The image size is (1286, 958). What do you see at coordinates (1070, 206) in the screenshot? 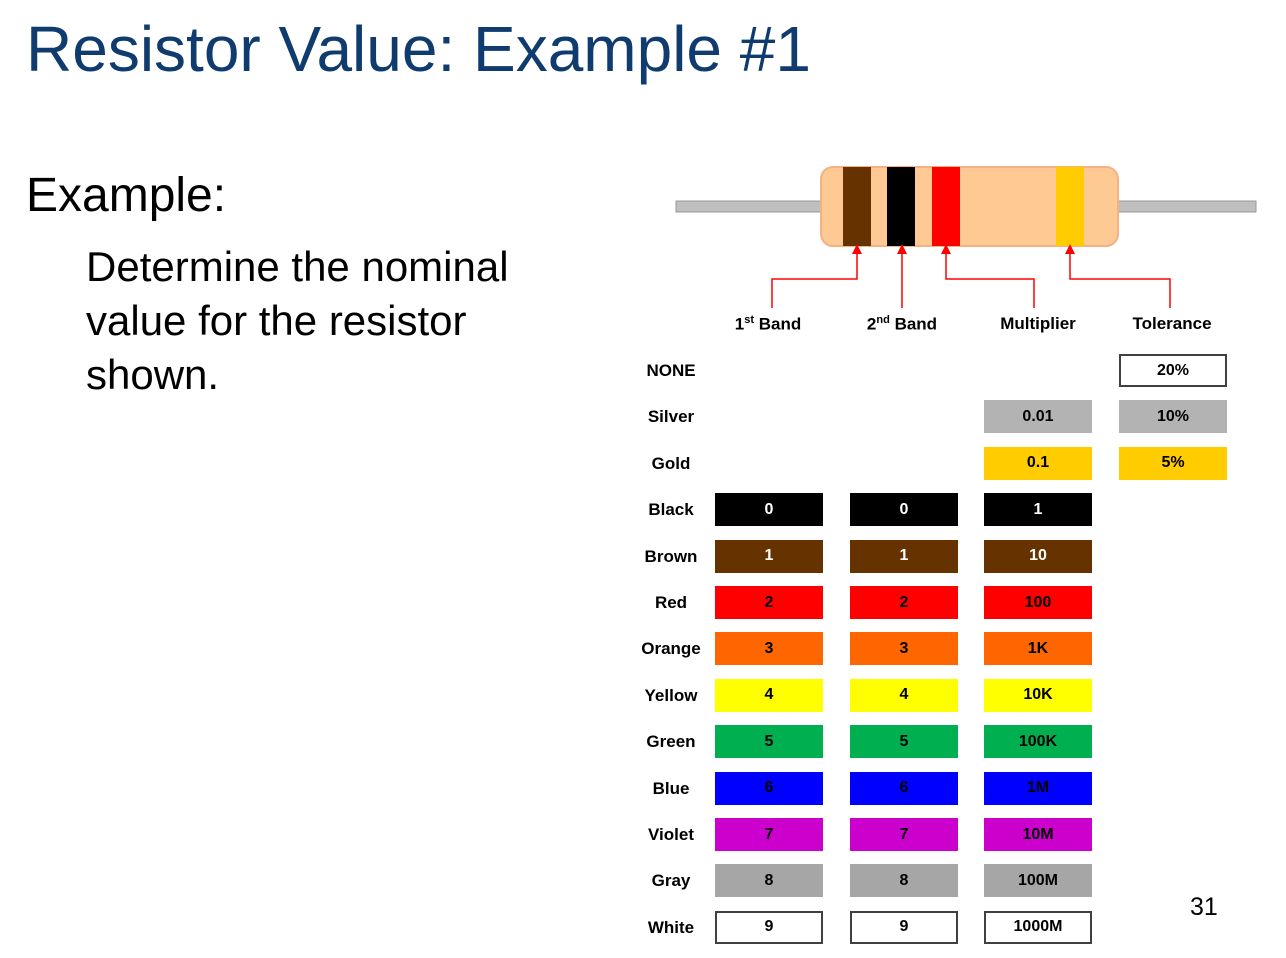
I see `resistor-band-tolerance` at bounding box center [1070, 206].